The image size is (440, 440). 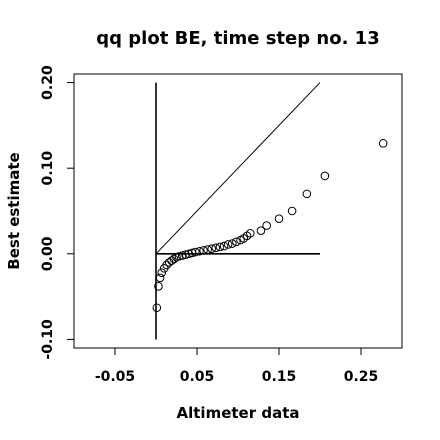 I want to click on x-tick-label: 0.15, so click(x=279, y=377).